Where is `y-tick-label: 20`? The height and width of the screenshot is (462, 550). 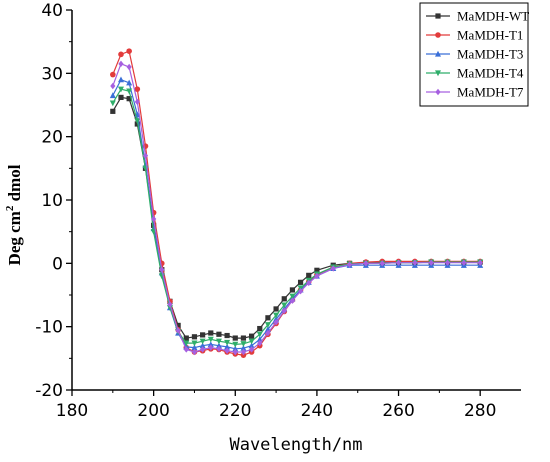 y-tick-label: 20 is located at coordinates (52, 138).